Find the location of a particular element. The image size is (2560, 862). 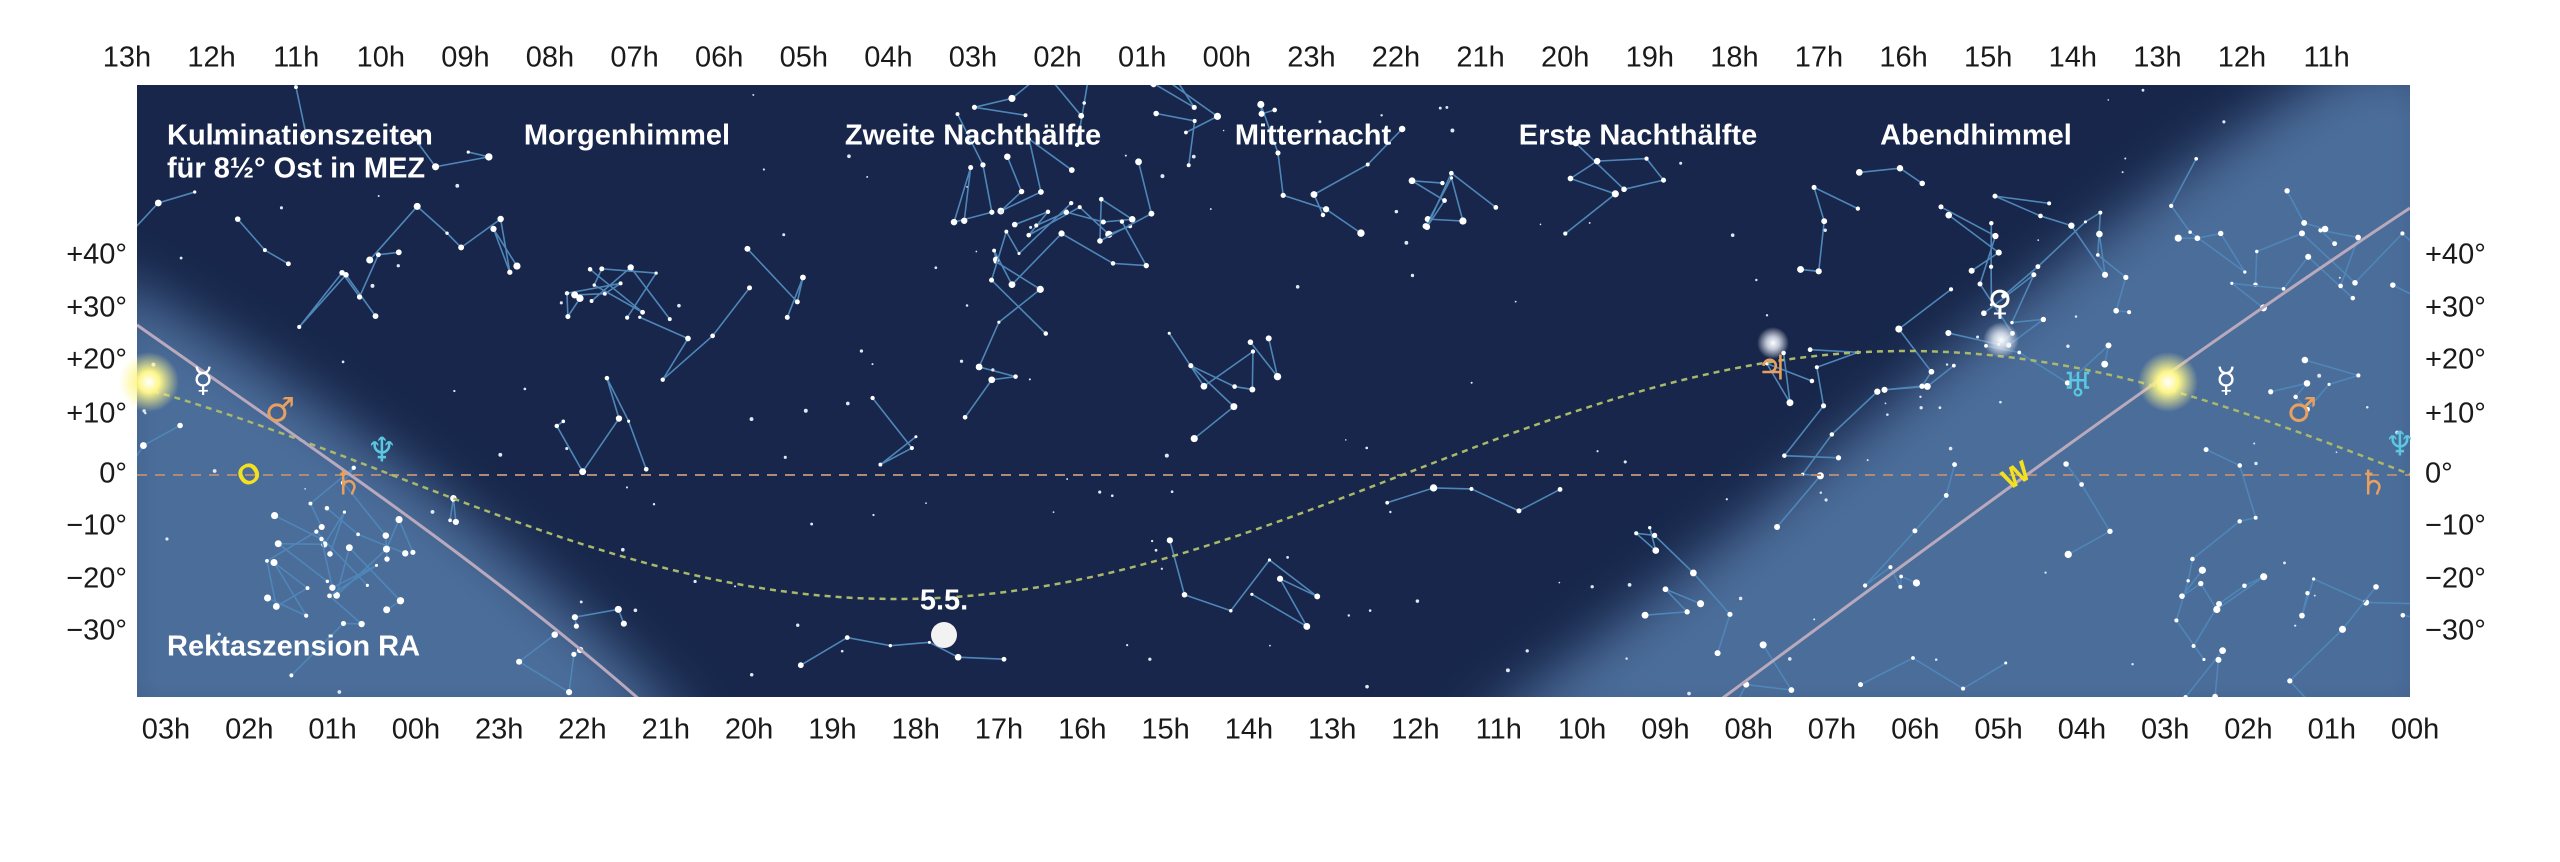

section-heading: Morgenhimmel is located at coordinates (627, 136).